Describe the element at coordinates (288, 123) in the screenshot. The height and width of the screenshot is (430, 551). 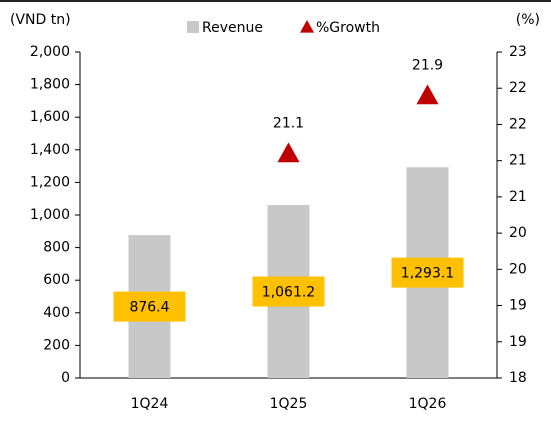
I see `data-label: 21.1` at that location.